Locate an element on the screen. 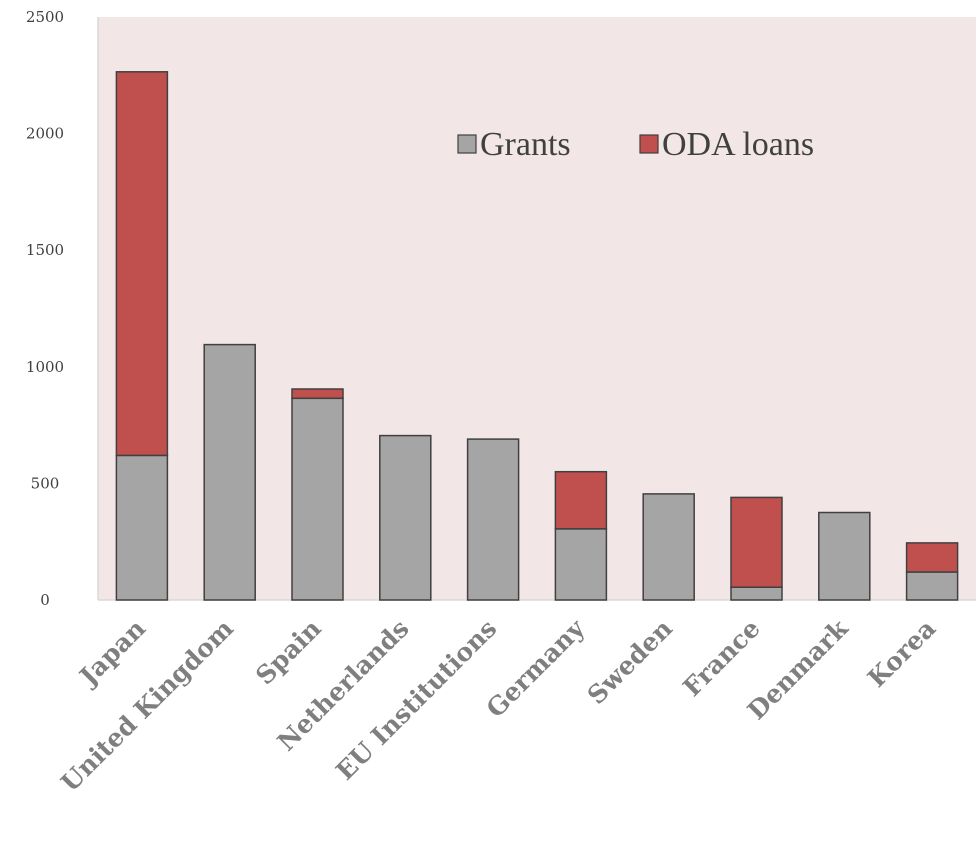 The height and width of the screenshot is (845, 976). bar-grants-denmark is located at coordinates (844, 556).